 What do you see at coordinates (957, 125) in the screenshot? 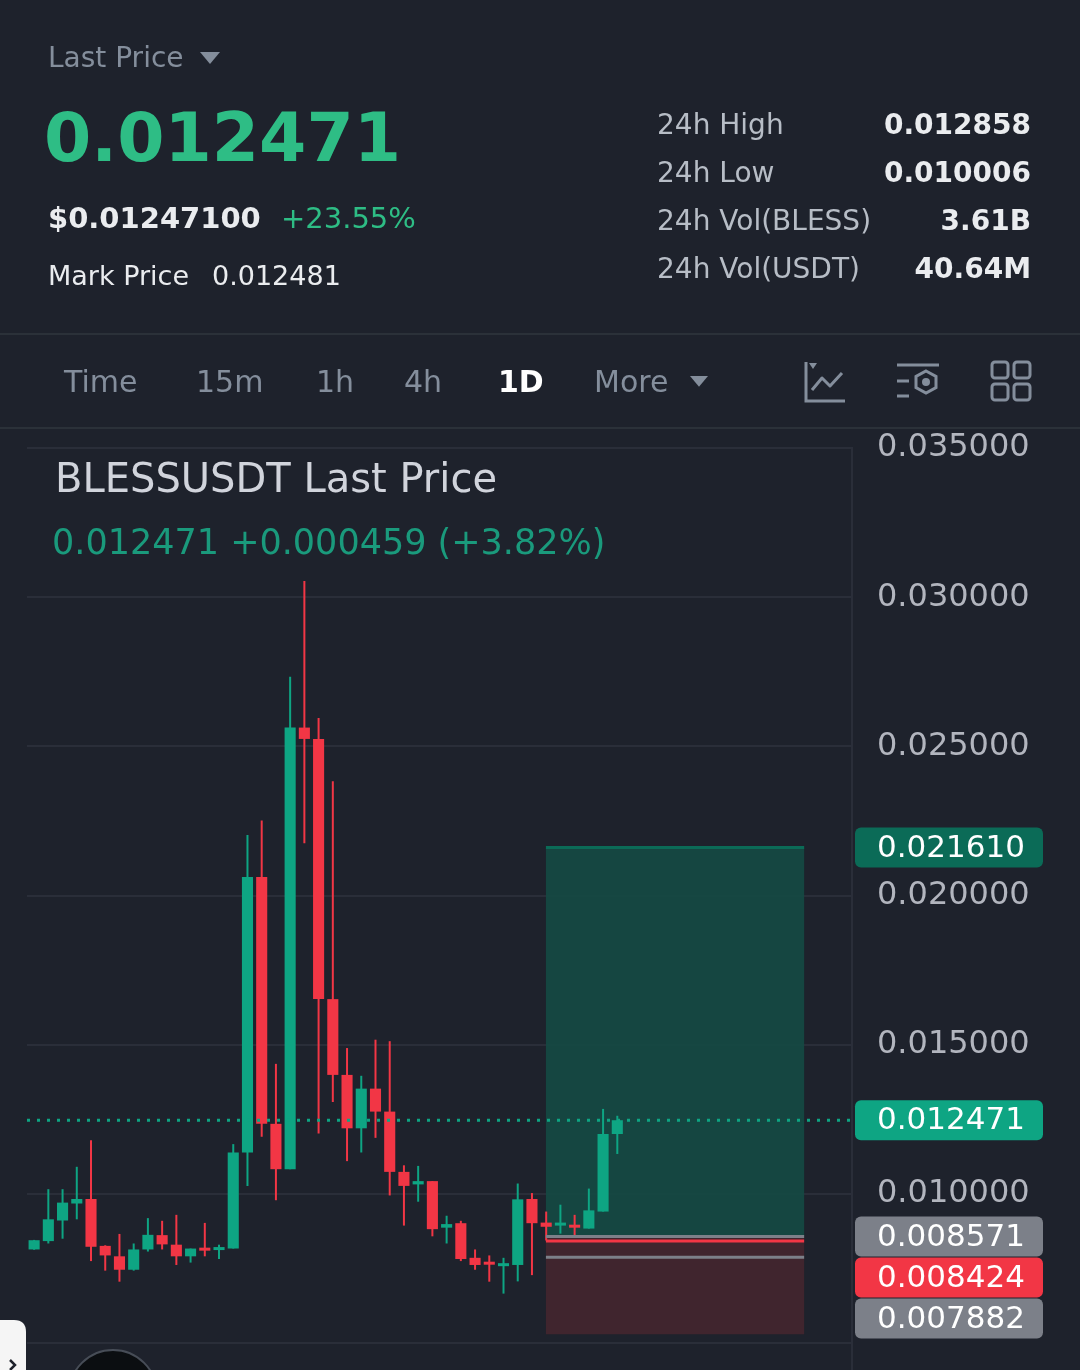
I see `text: 0.012858` at bounding box center [957, 125].